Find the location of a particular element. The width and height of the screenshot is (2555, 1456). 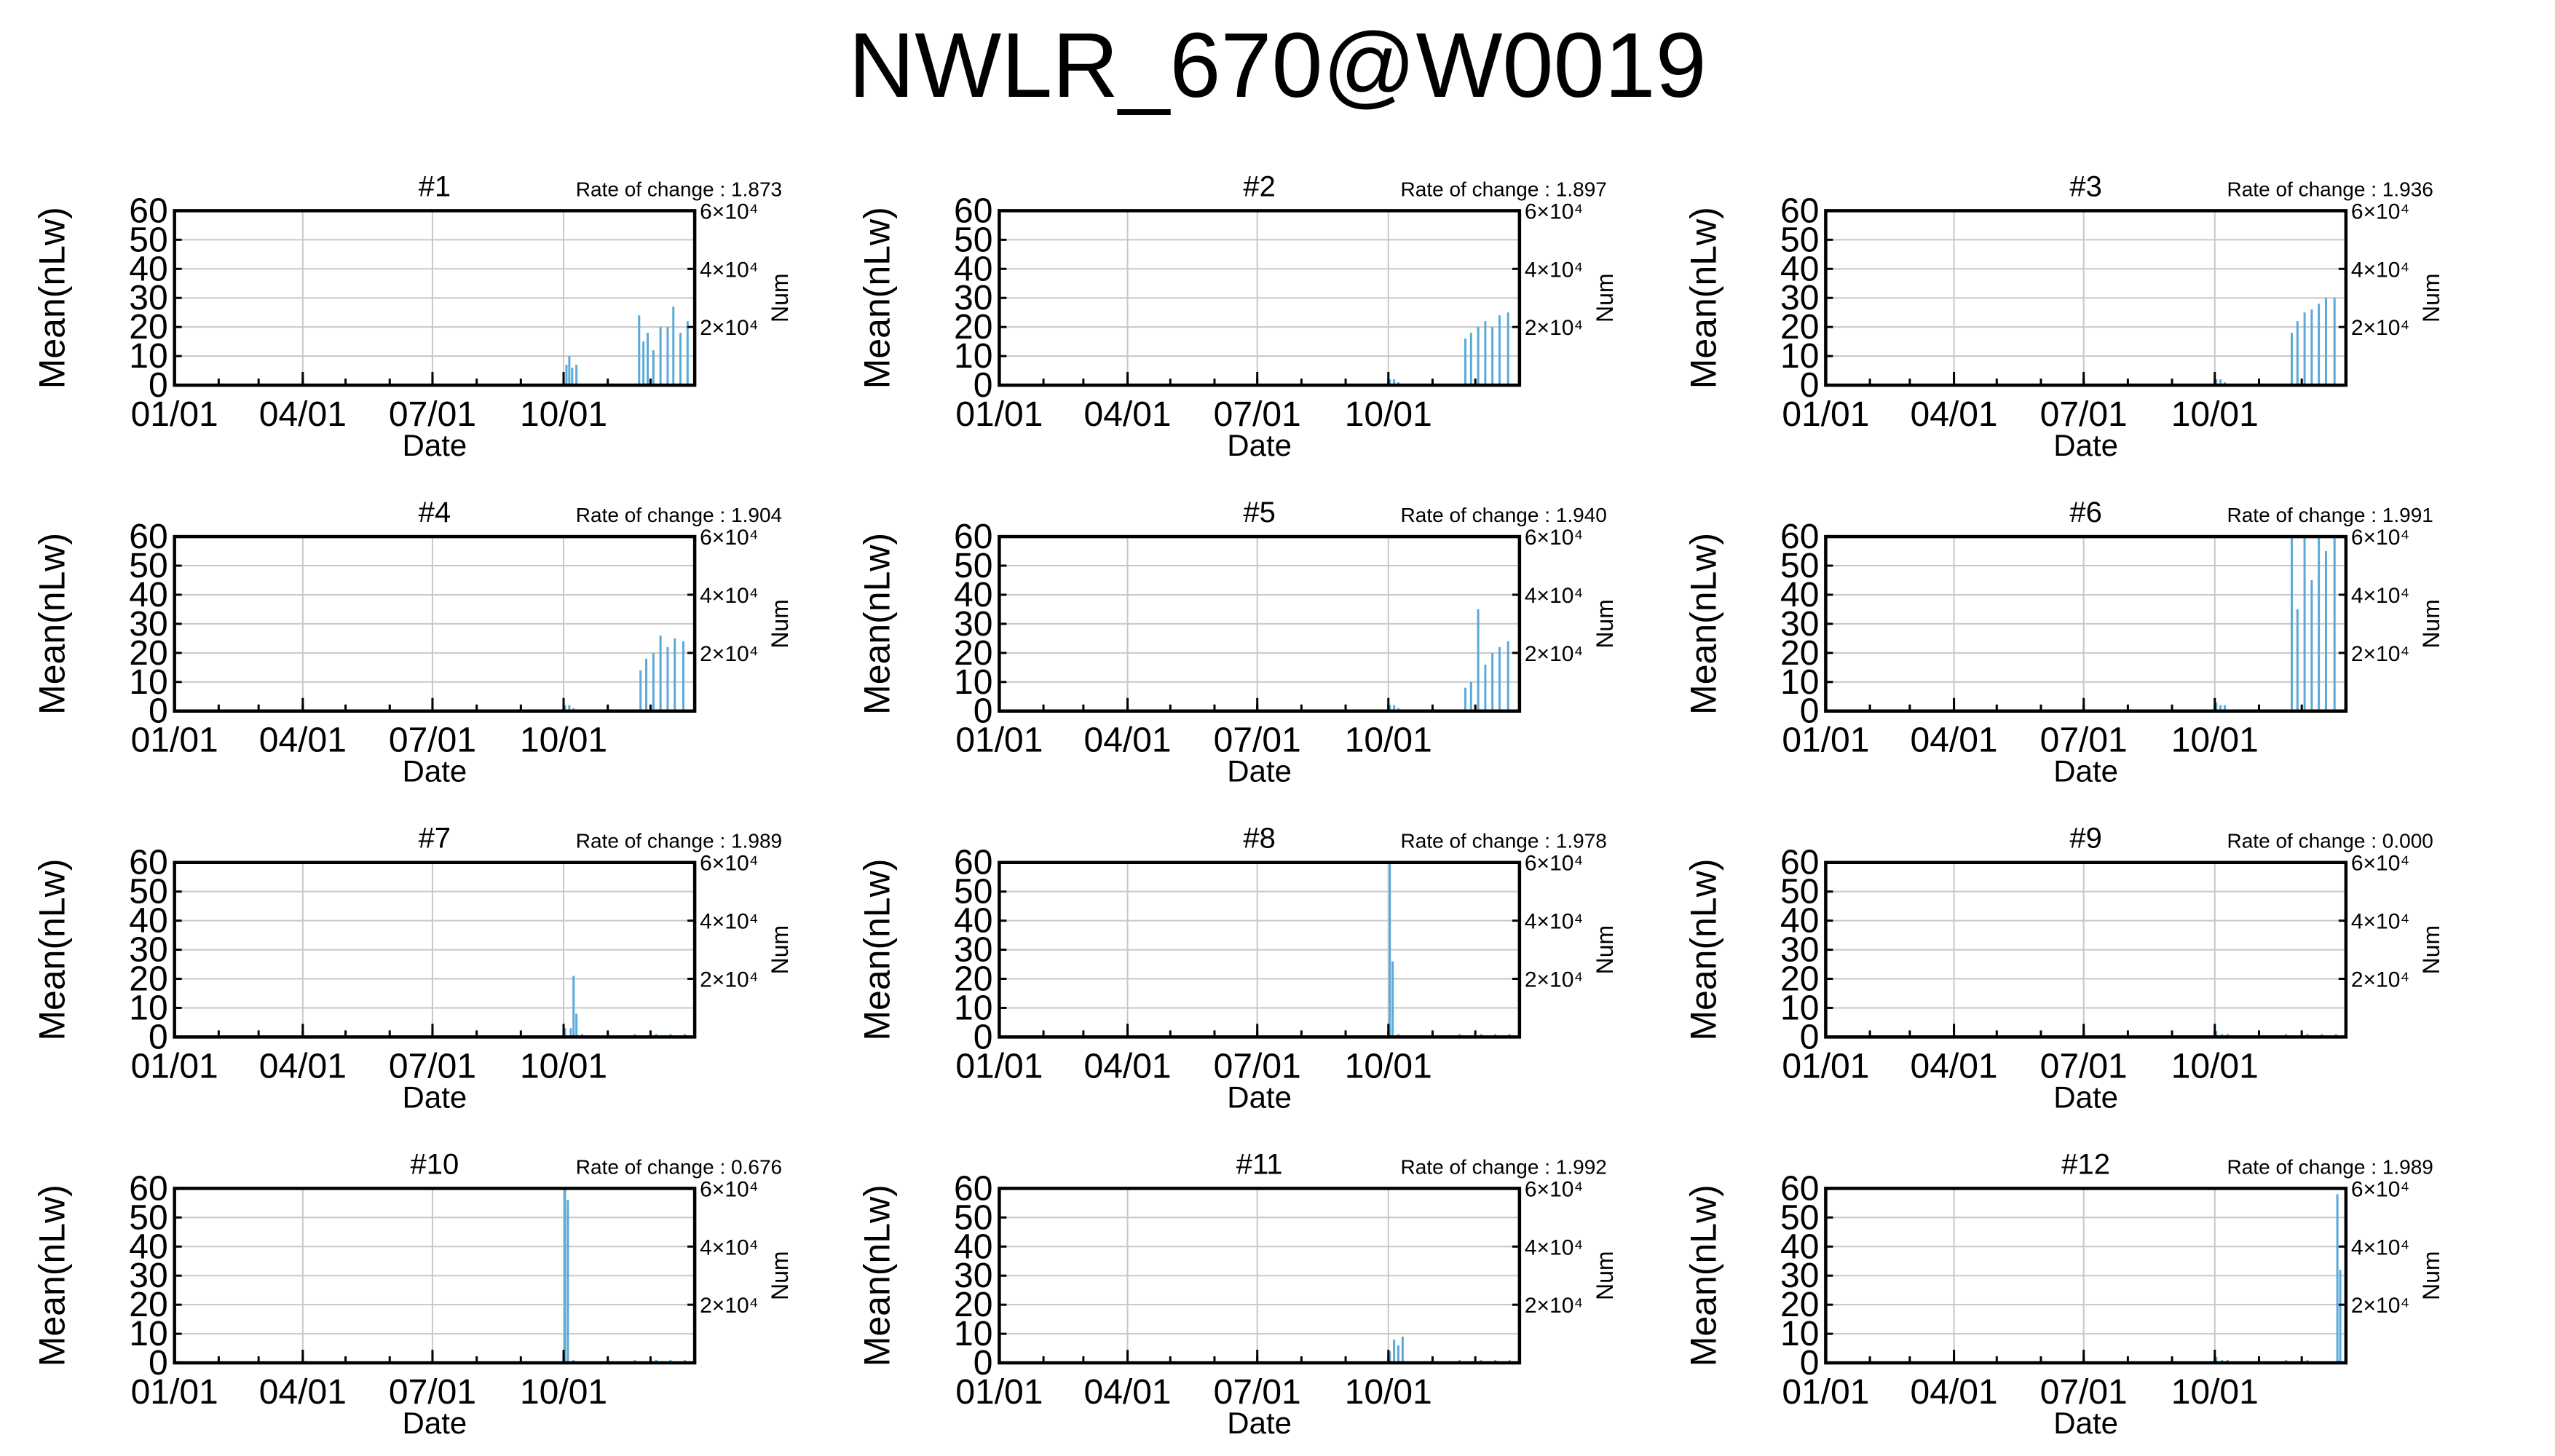

rate-of-change-label: Rate of change : 1.989 is located at coordinates (2330, 1166).